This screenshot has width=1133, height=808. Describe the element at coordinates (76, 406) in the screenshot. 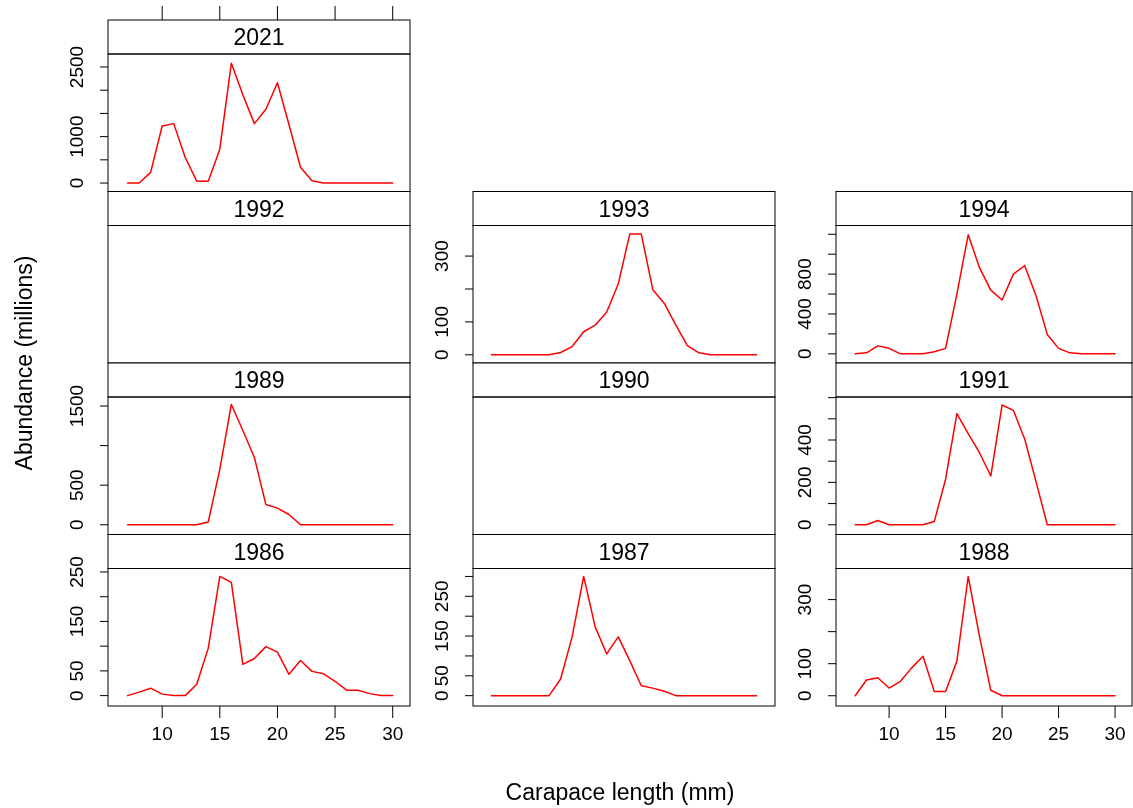

I see `y-tick-label: 1500` at that location.